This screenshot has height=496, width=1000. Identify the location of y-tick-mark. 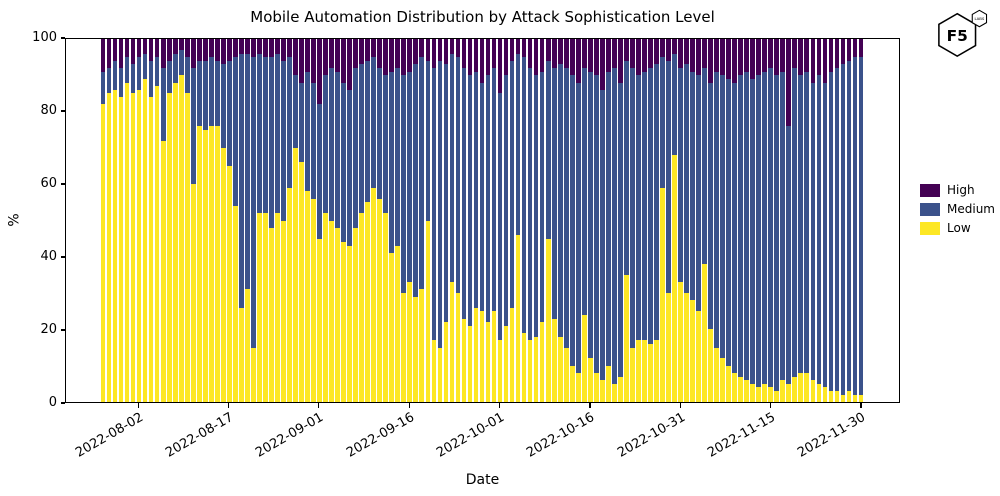
(63, 403).